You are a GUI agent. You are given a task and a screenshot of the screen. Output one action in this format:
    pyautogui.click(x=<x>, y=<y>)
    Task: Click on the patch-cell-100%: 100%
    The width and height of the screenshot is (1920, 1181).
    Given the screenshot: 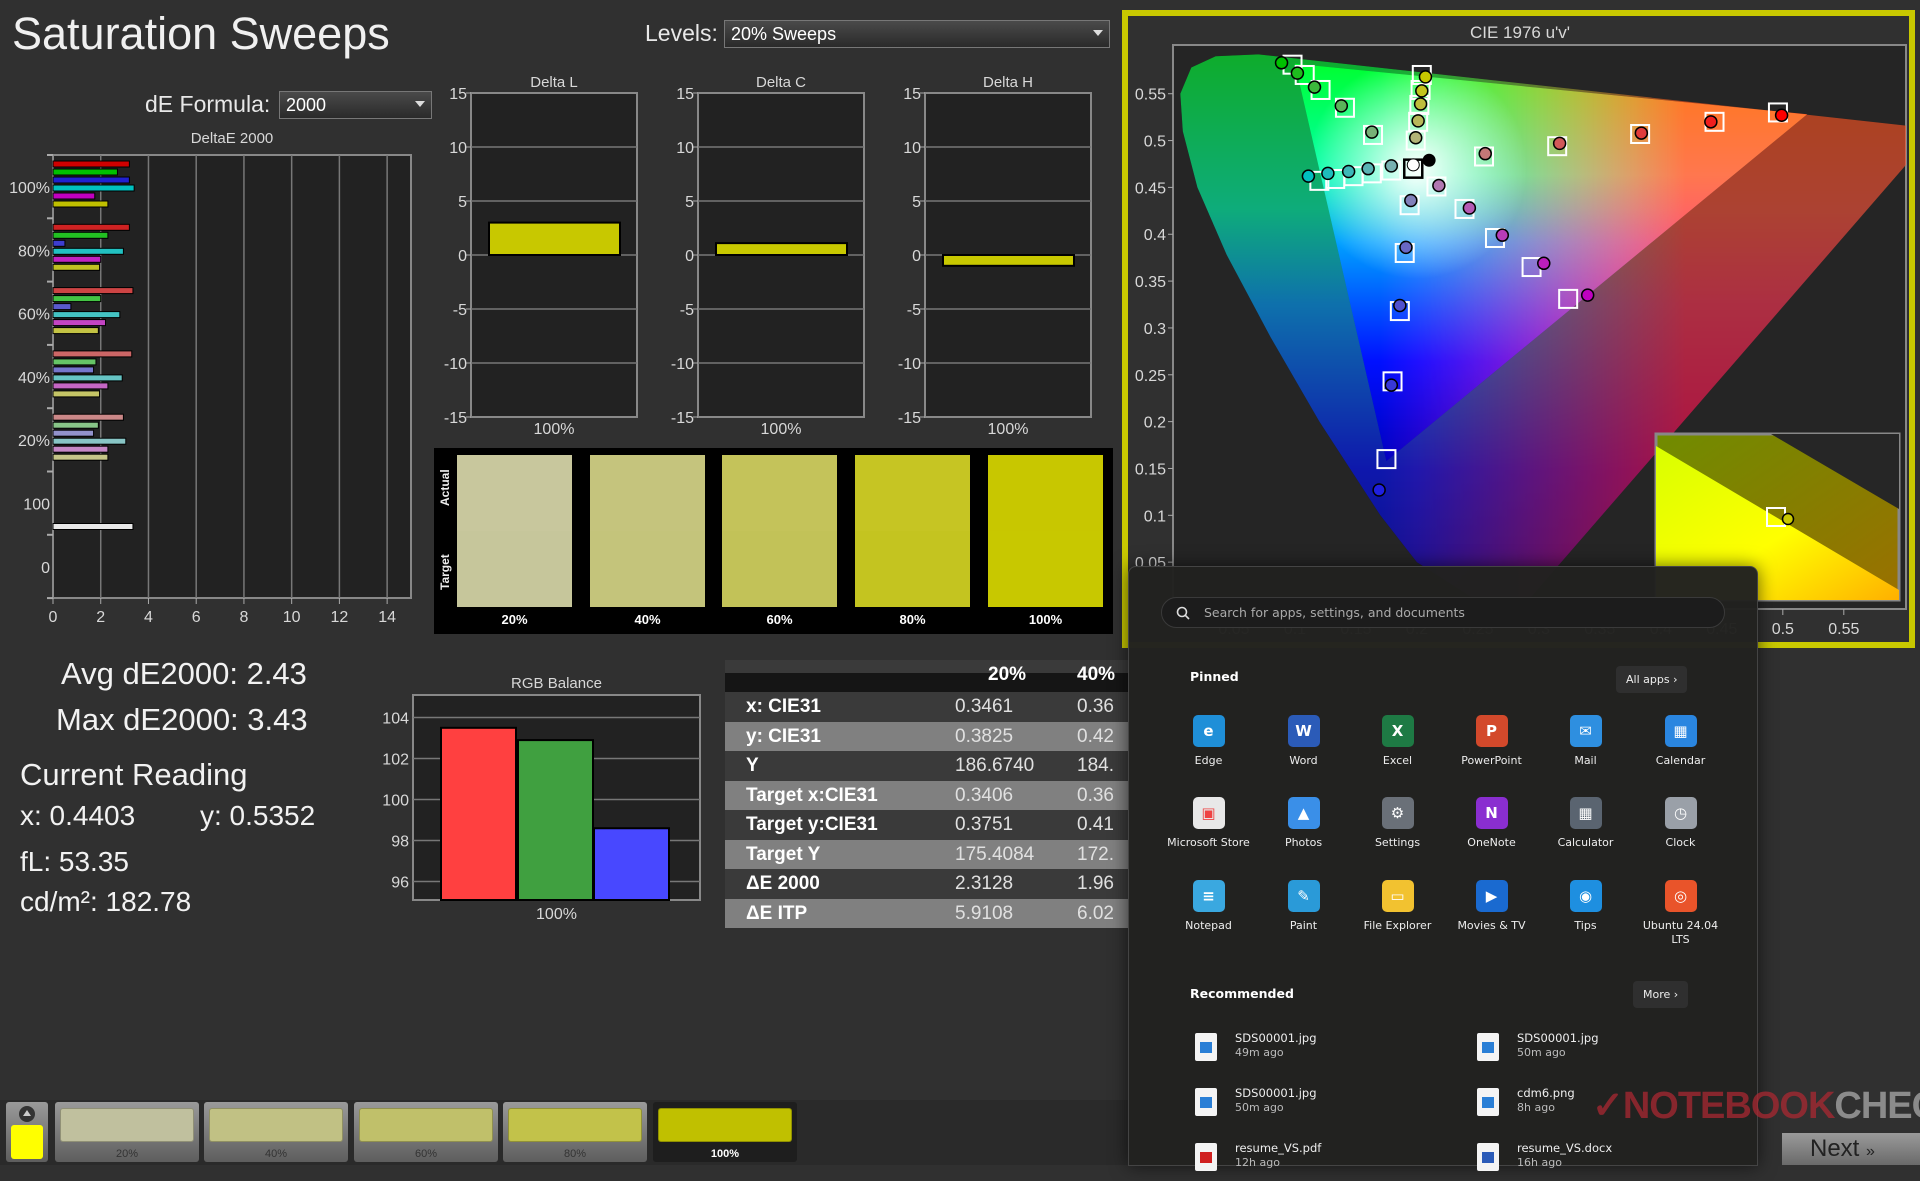 What is the action you would take?
    pyautogui.click(x=725, y=1132)
    